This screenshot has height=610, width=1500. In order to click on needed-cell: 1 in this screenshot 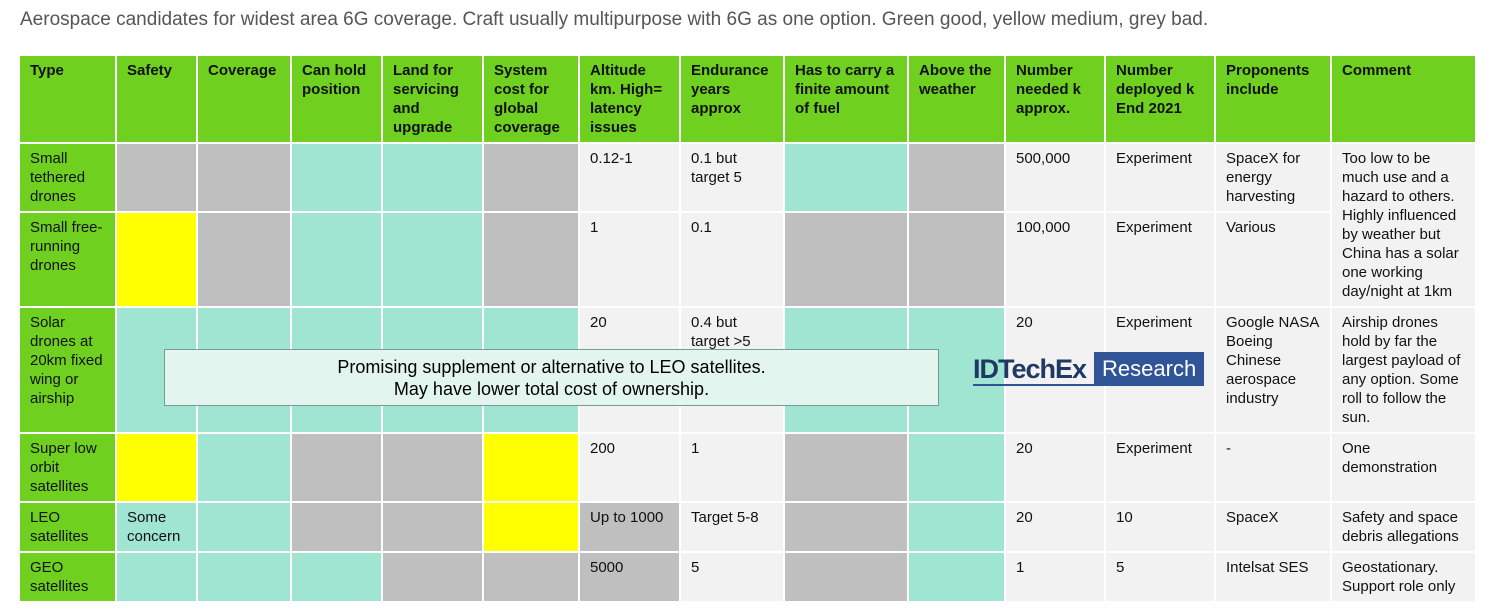, I will do `click(1055, 577)`.